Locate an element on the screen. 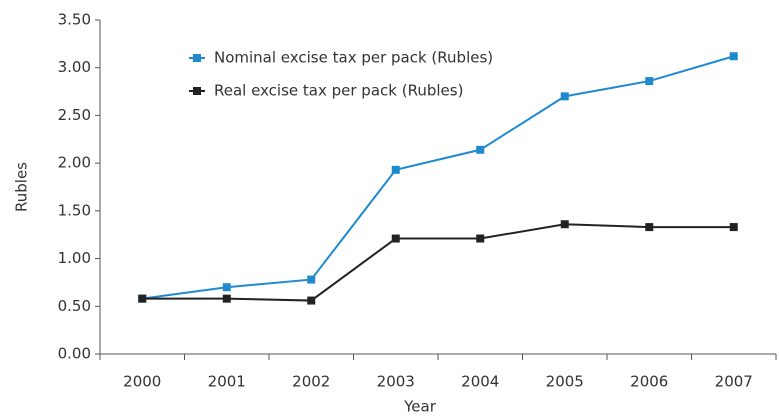 The image size is (779, 417). x-tick-label: 2006 is located at coordinates (649, 382).